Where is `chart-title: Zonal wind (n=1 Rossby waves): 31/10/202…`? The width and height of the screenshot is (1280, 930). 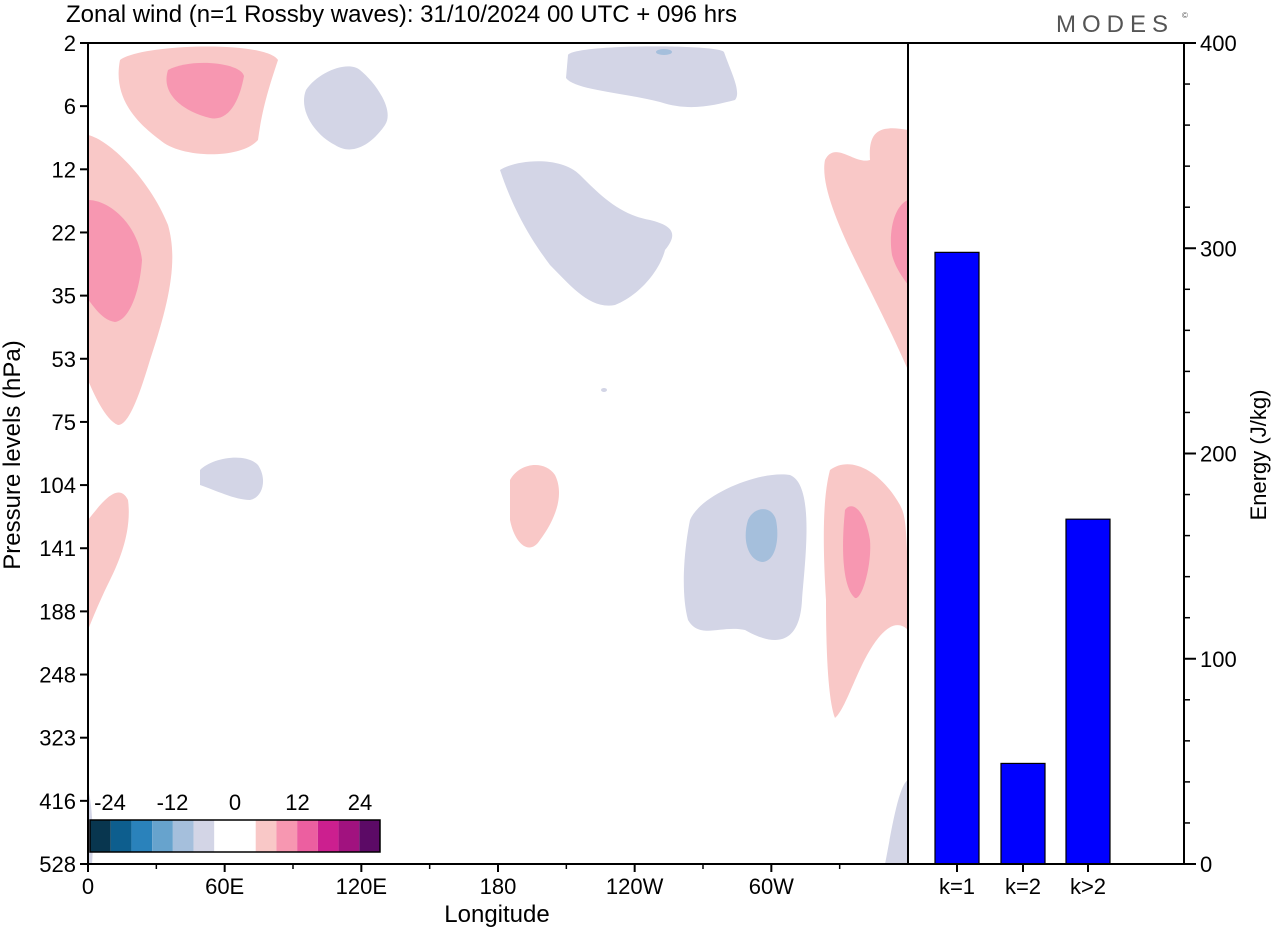
chart-title: Zonal wind (n=1 Rossby waves): 31/10/202… is located at coordinates (401, 14).